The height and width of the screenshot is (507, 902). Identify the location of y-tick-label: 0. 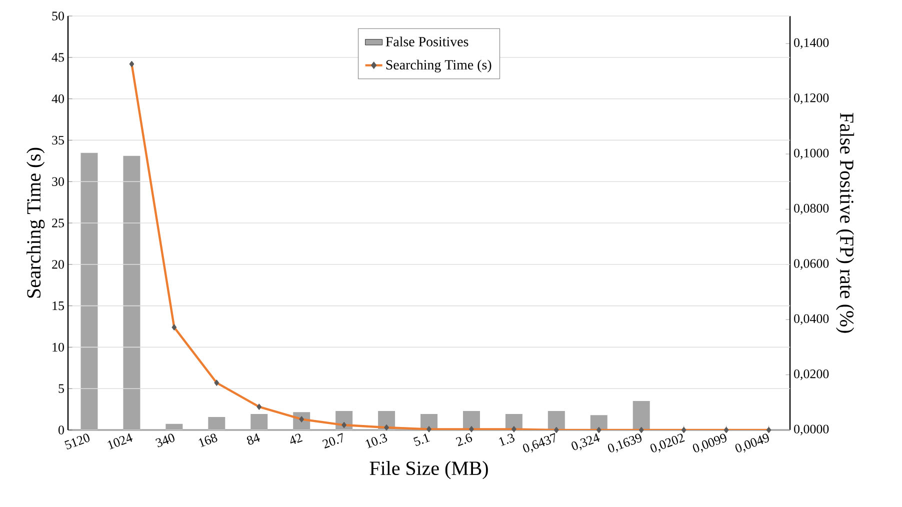
(61, 430).